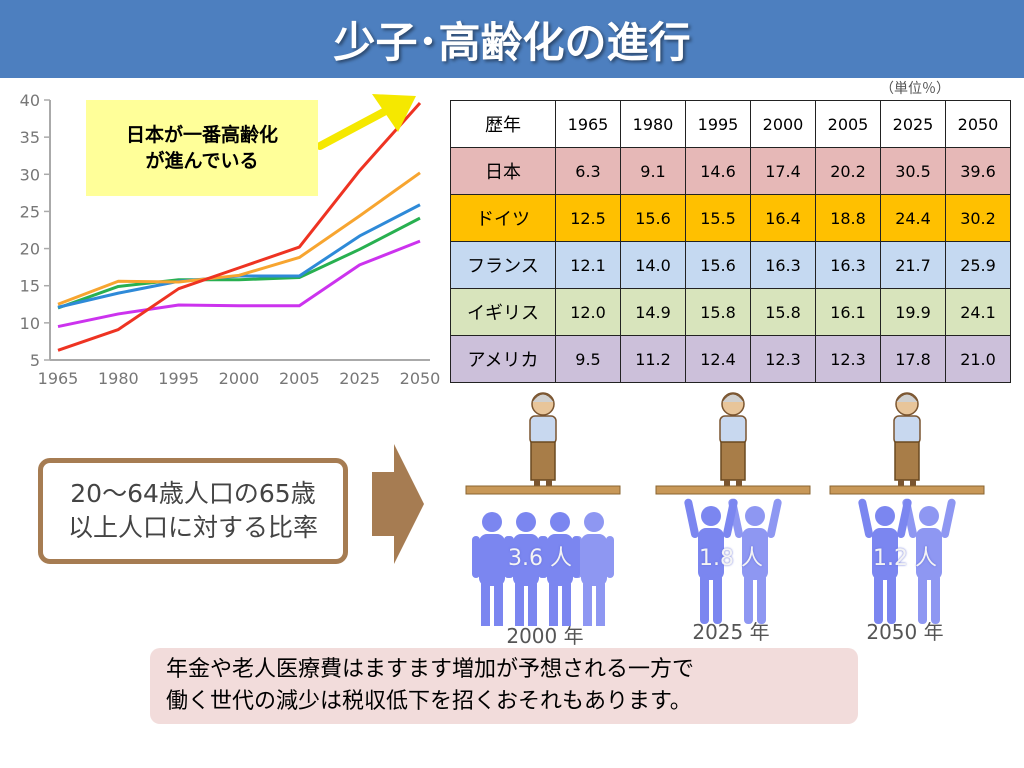 This screenshot has width=1024, height=768. I want to click on value-cell: 17.8, so click(913, 359).